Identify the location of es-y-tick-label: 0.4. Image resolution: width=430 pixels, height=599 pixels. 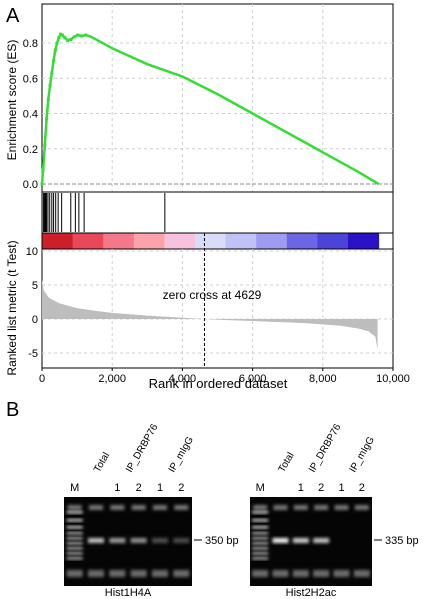
(30, 115).